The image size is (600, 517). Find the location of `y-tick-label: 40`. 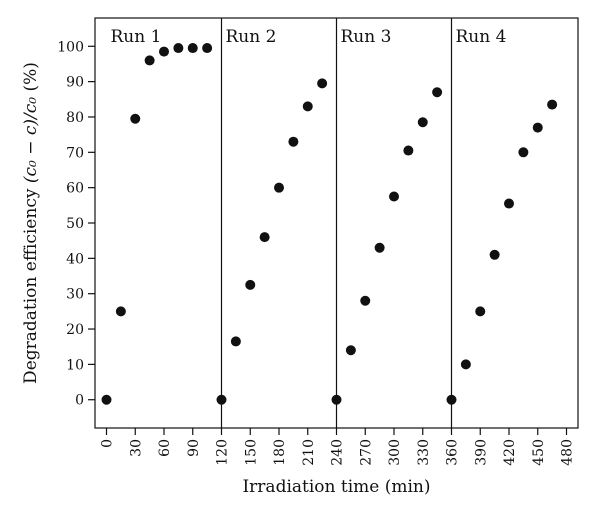

y-tick-label: 40 is located at coordinates (75, 259).